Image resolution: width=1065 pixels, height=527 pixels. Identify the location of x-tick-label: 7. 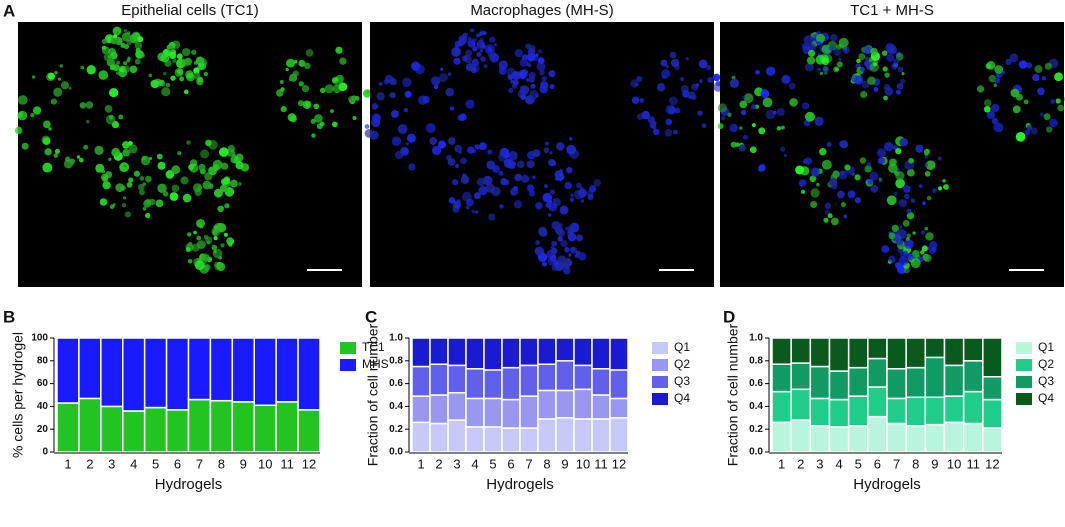
(528, 463).